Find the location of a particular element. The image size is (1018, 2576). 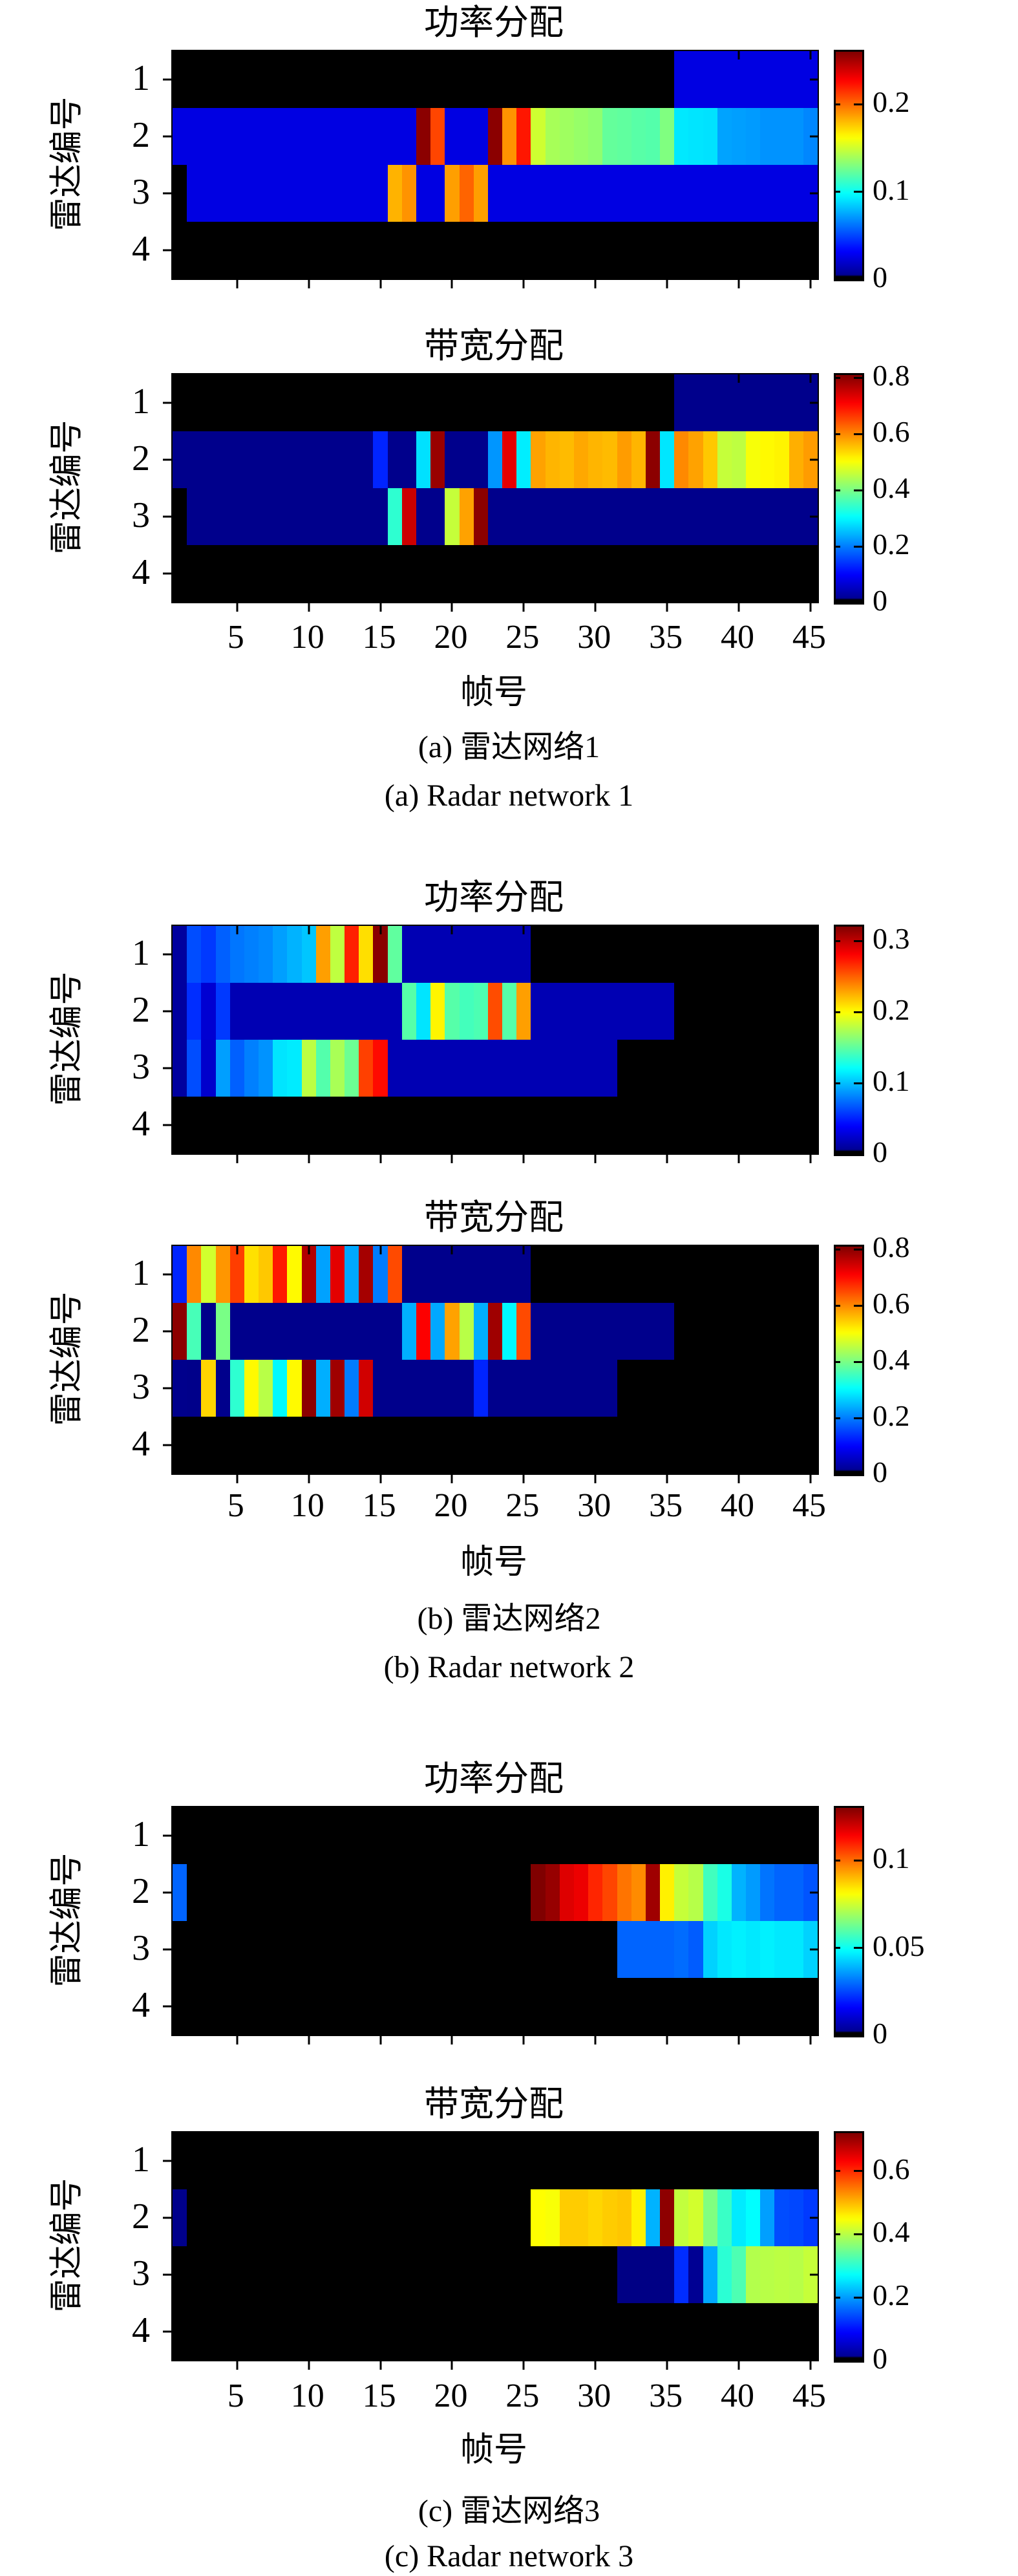

colorbar-tick-mark is located at coordinates (858, 2297).